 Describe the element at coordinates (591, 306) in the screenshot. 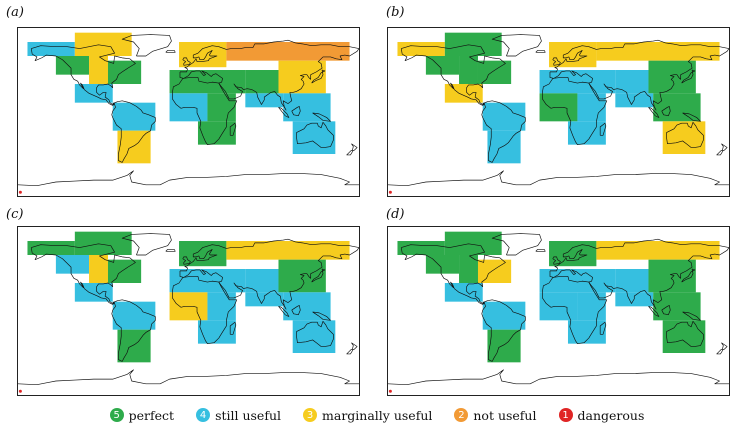

I see `region-d-13-still-useful` at that location.